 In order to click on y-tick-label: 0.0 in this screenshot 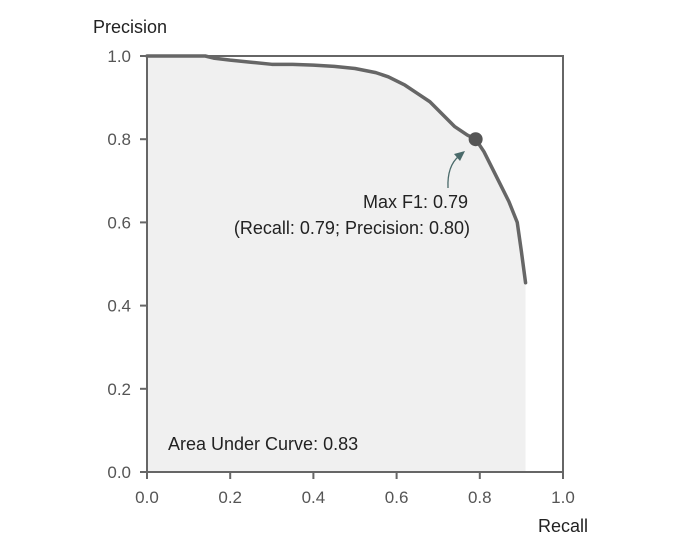, I will do `click(119, 472)`.